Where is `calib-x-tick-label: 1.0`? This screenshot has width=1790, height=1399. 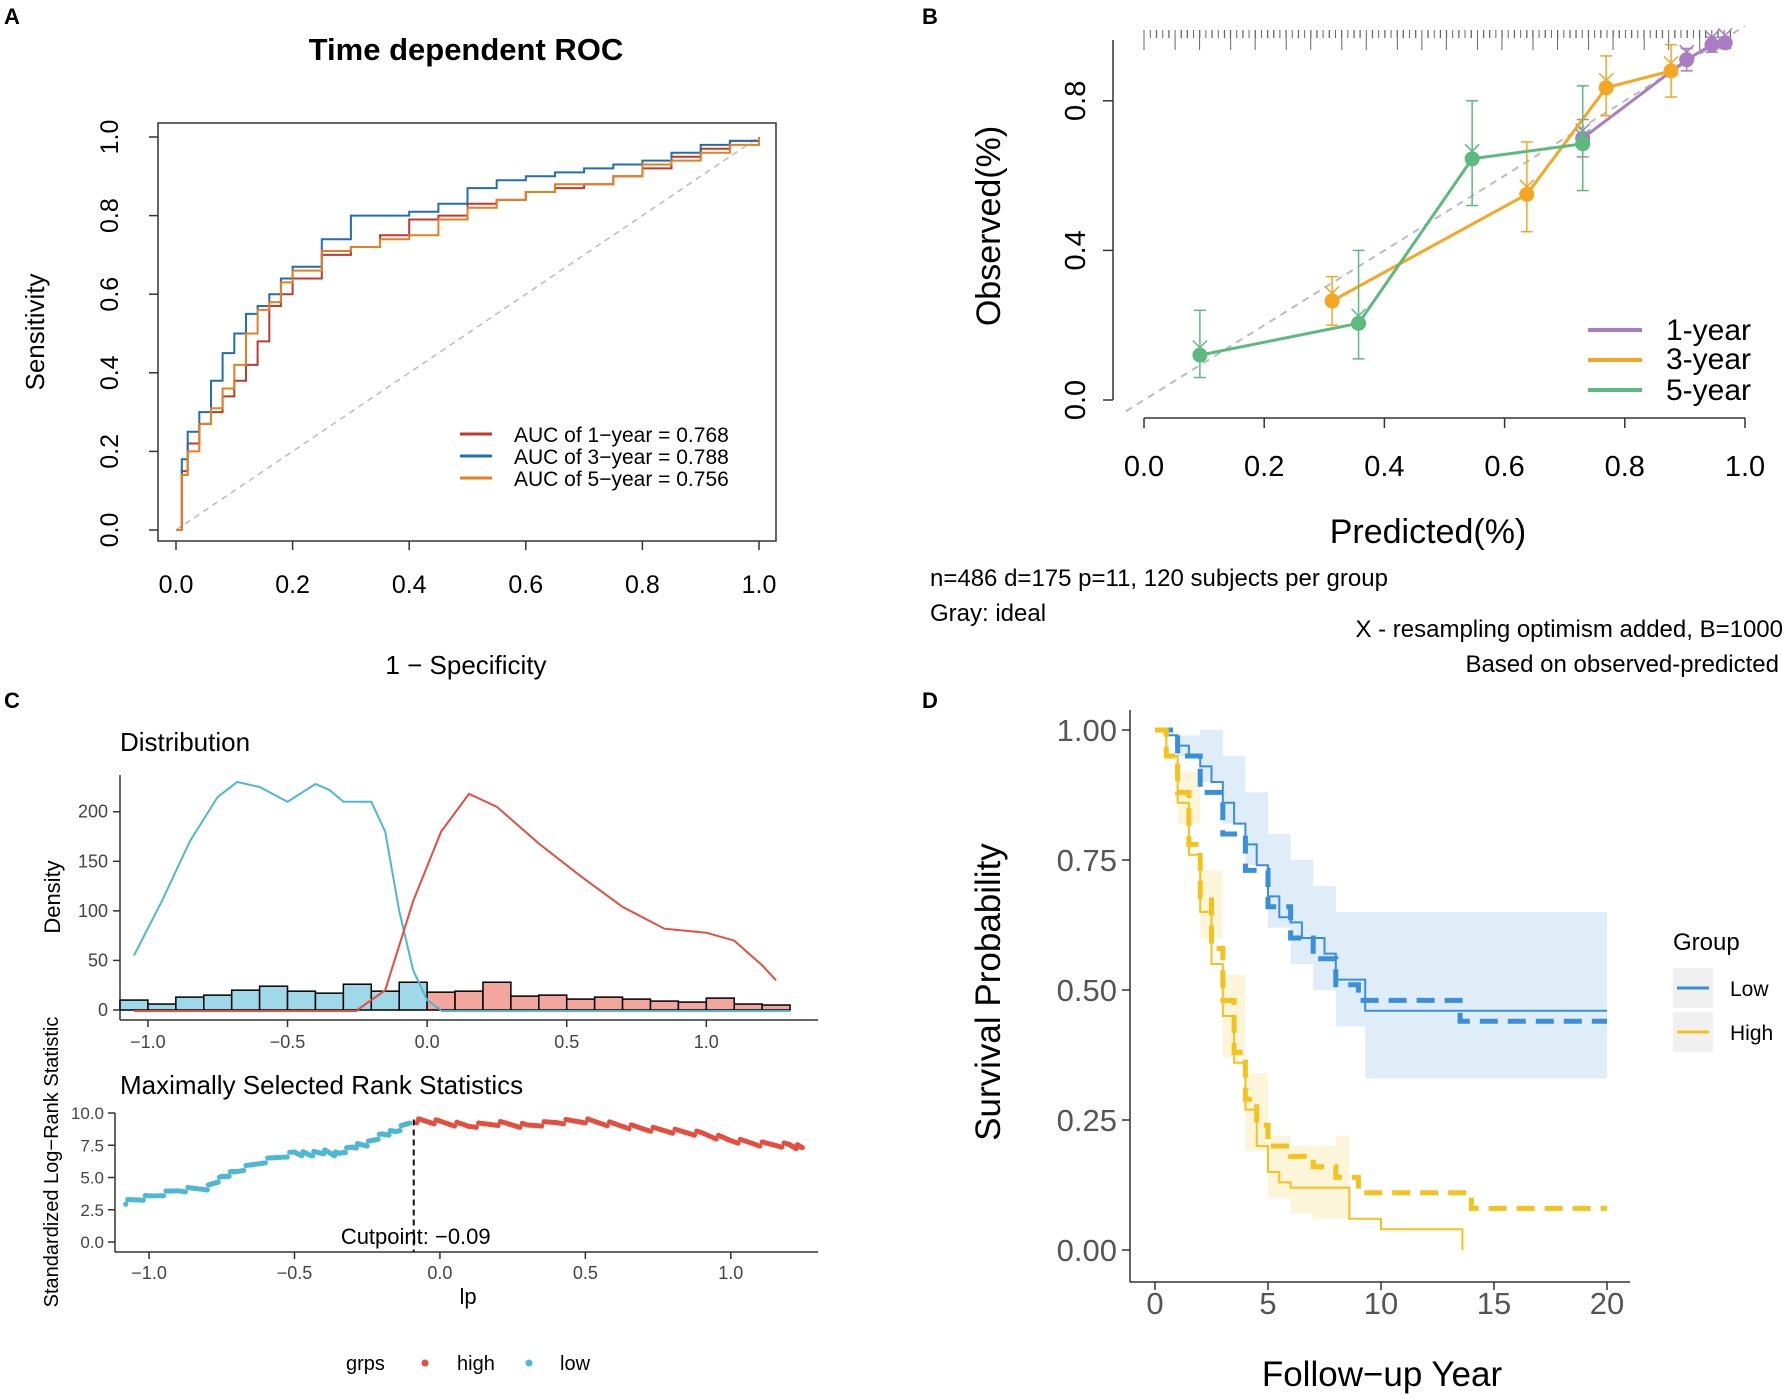
calib-x-tick-label: 1.0 is located at coordinates (1745, 467).